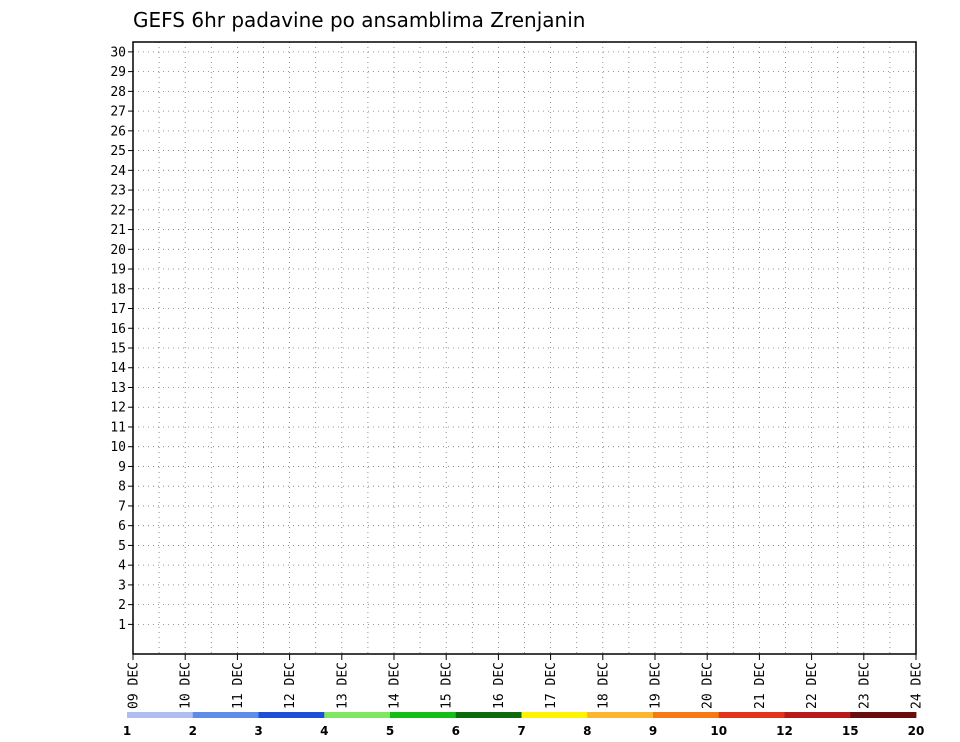 The image size is (960, 742). Describe the element at coordinates (864, 685) in the screenshot. I see `x-tick-label: 23 DEC` at that location.